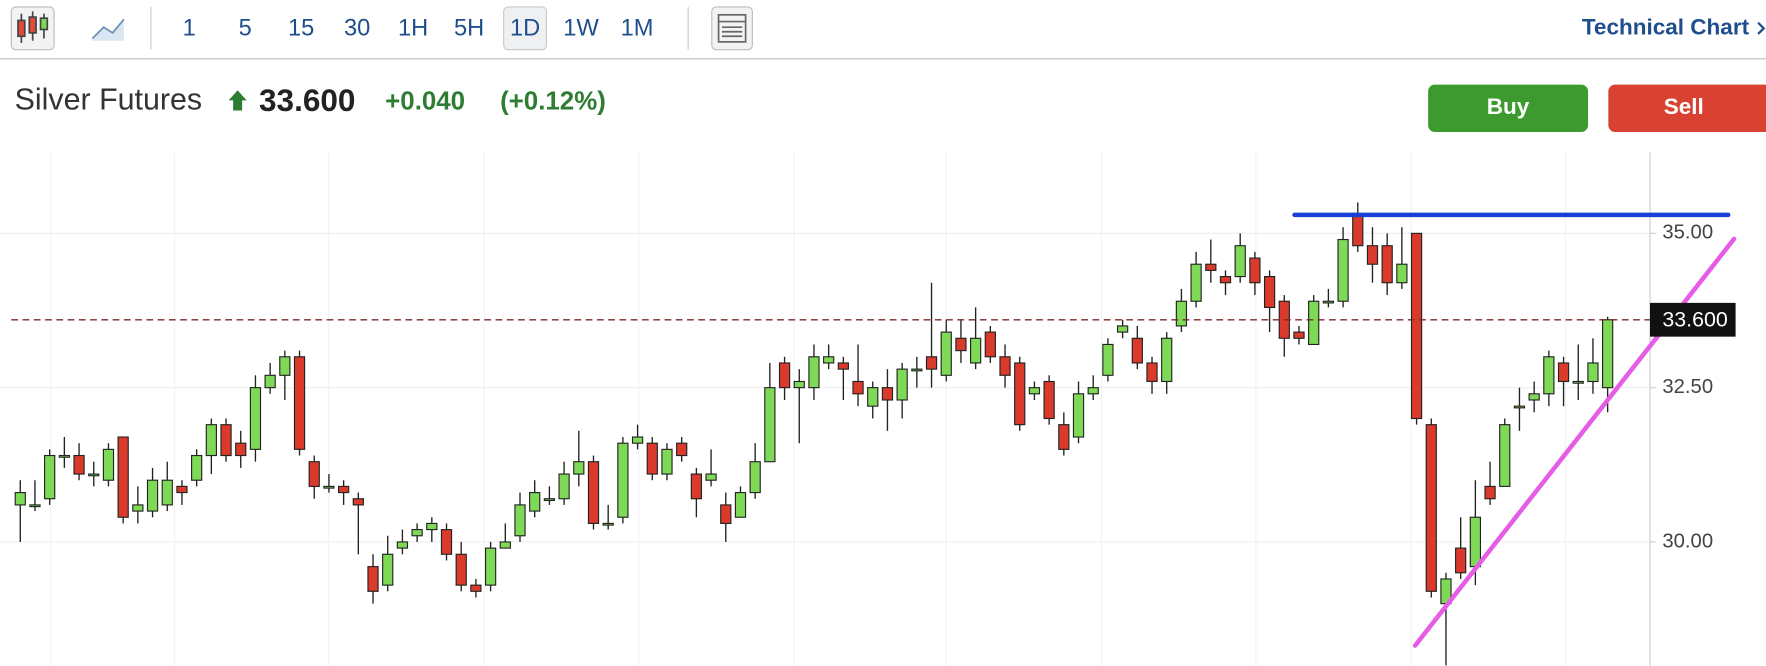  I want to click on last-price: 33.600, so click(307, 100).